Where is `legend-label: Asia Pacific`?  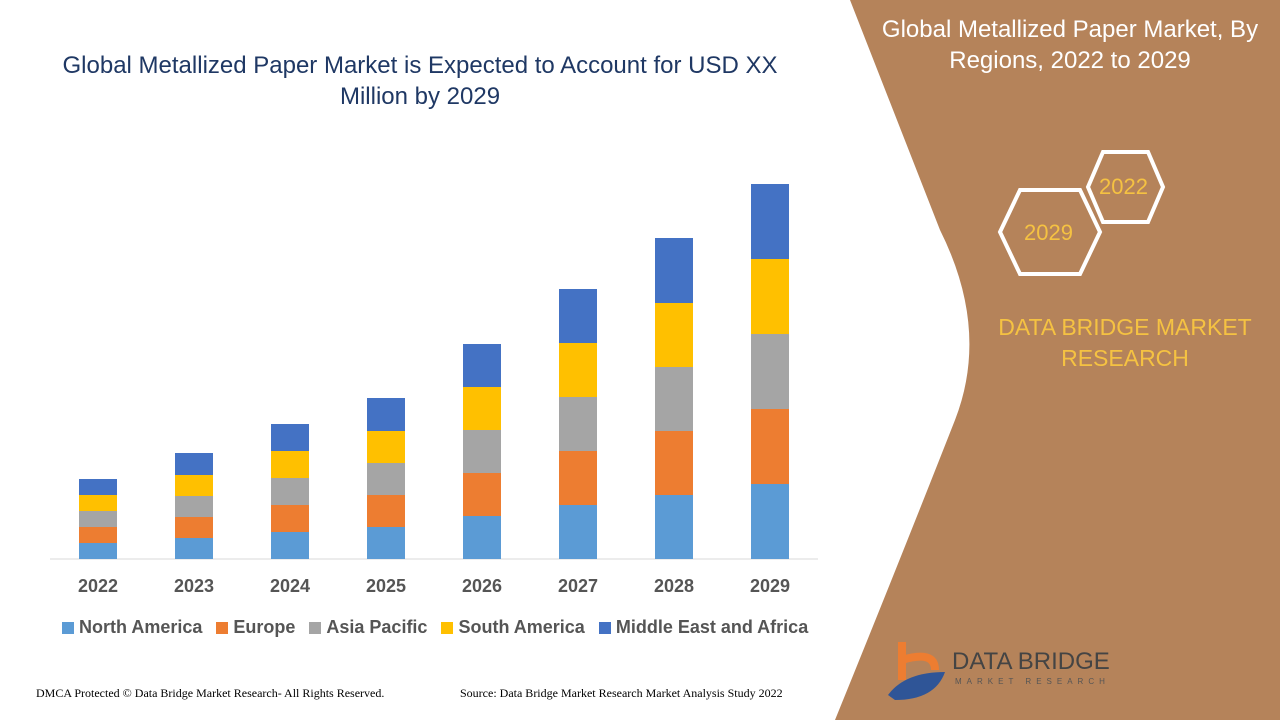 legend-label: Asia Pacific is located at coordinates (377, 627).